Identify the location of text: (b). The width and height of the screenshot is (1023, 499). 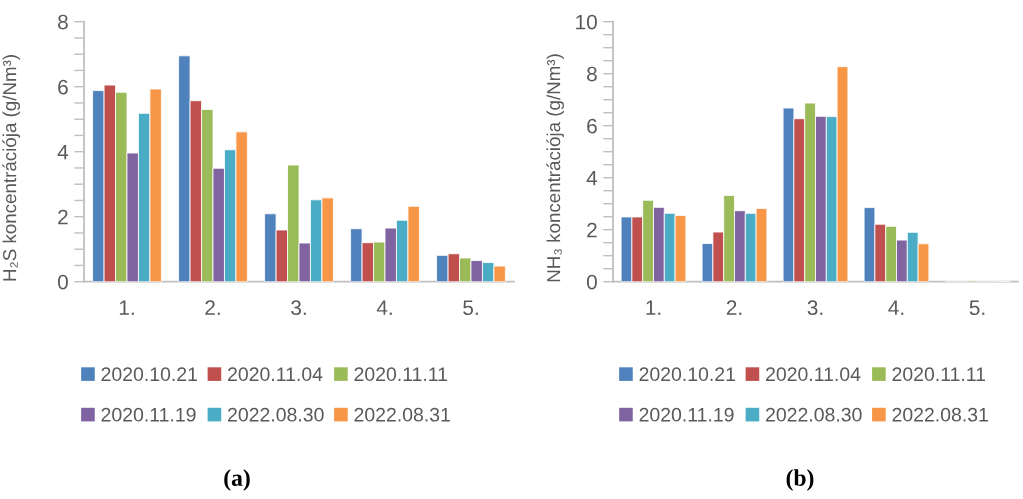
(800, 480).